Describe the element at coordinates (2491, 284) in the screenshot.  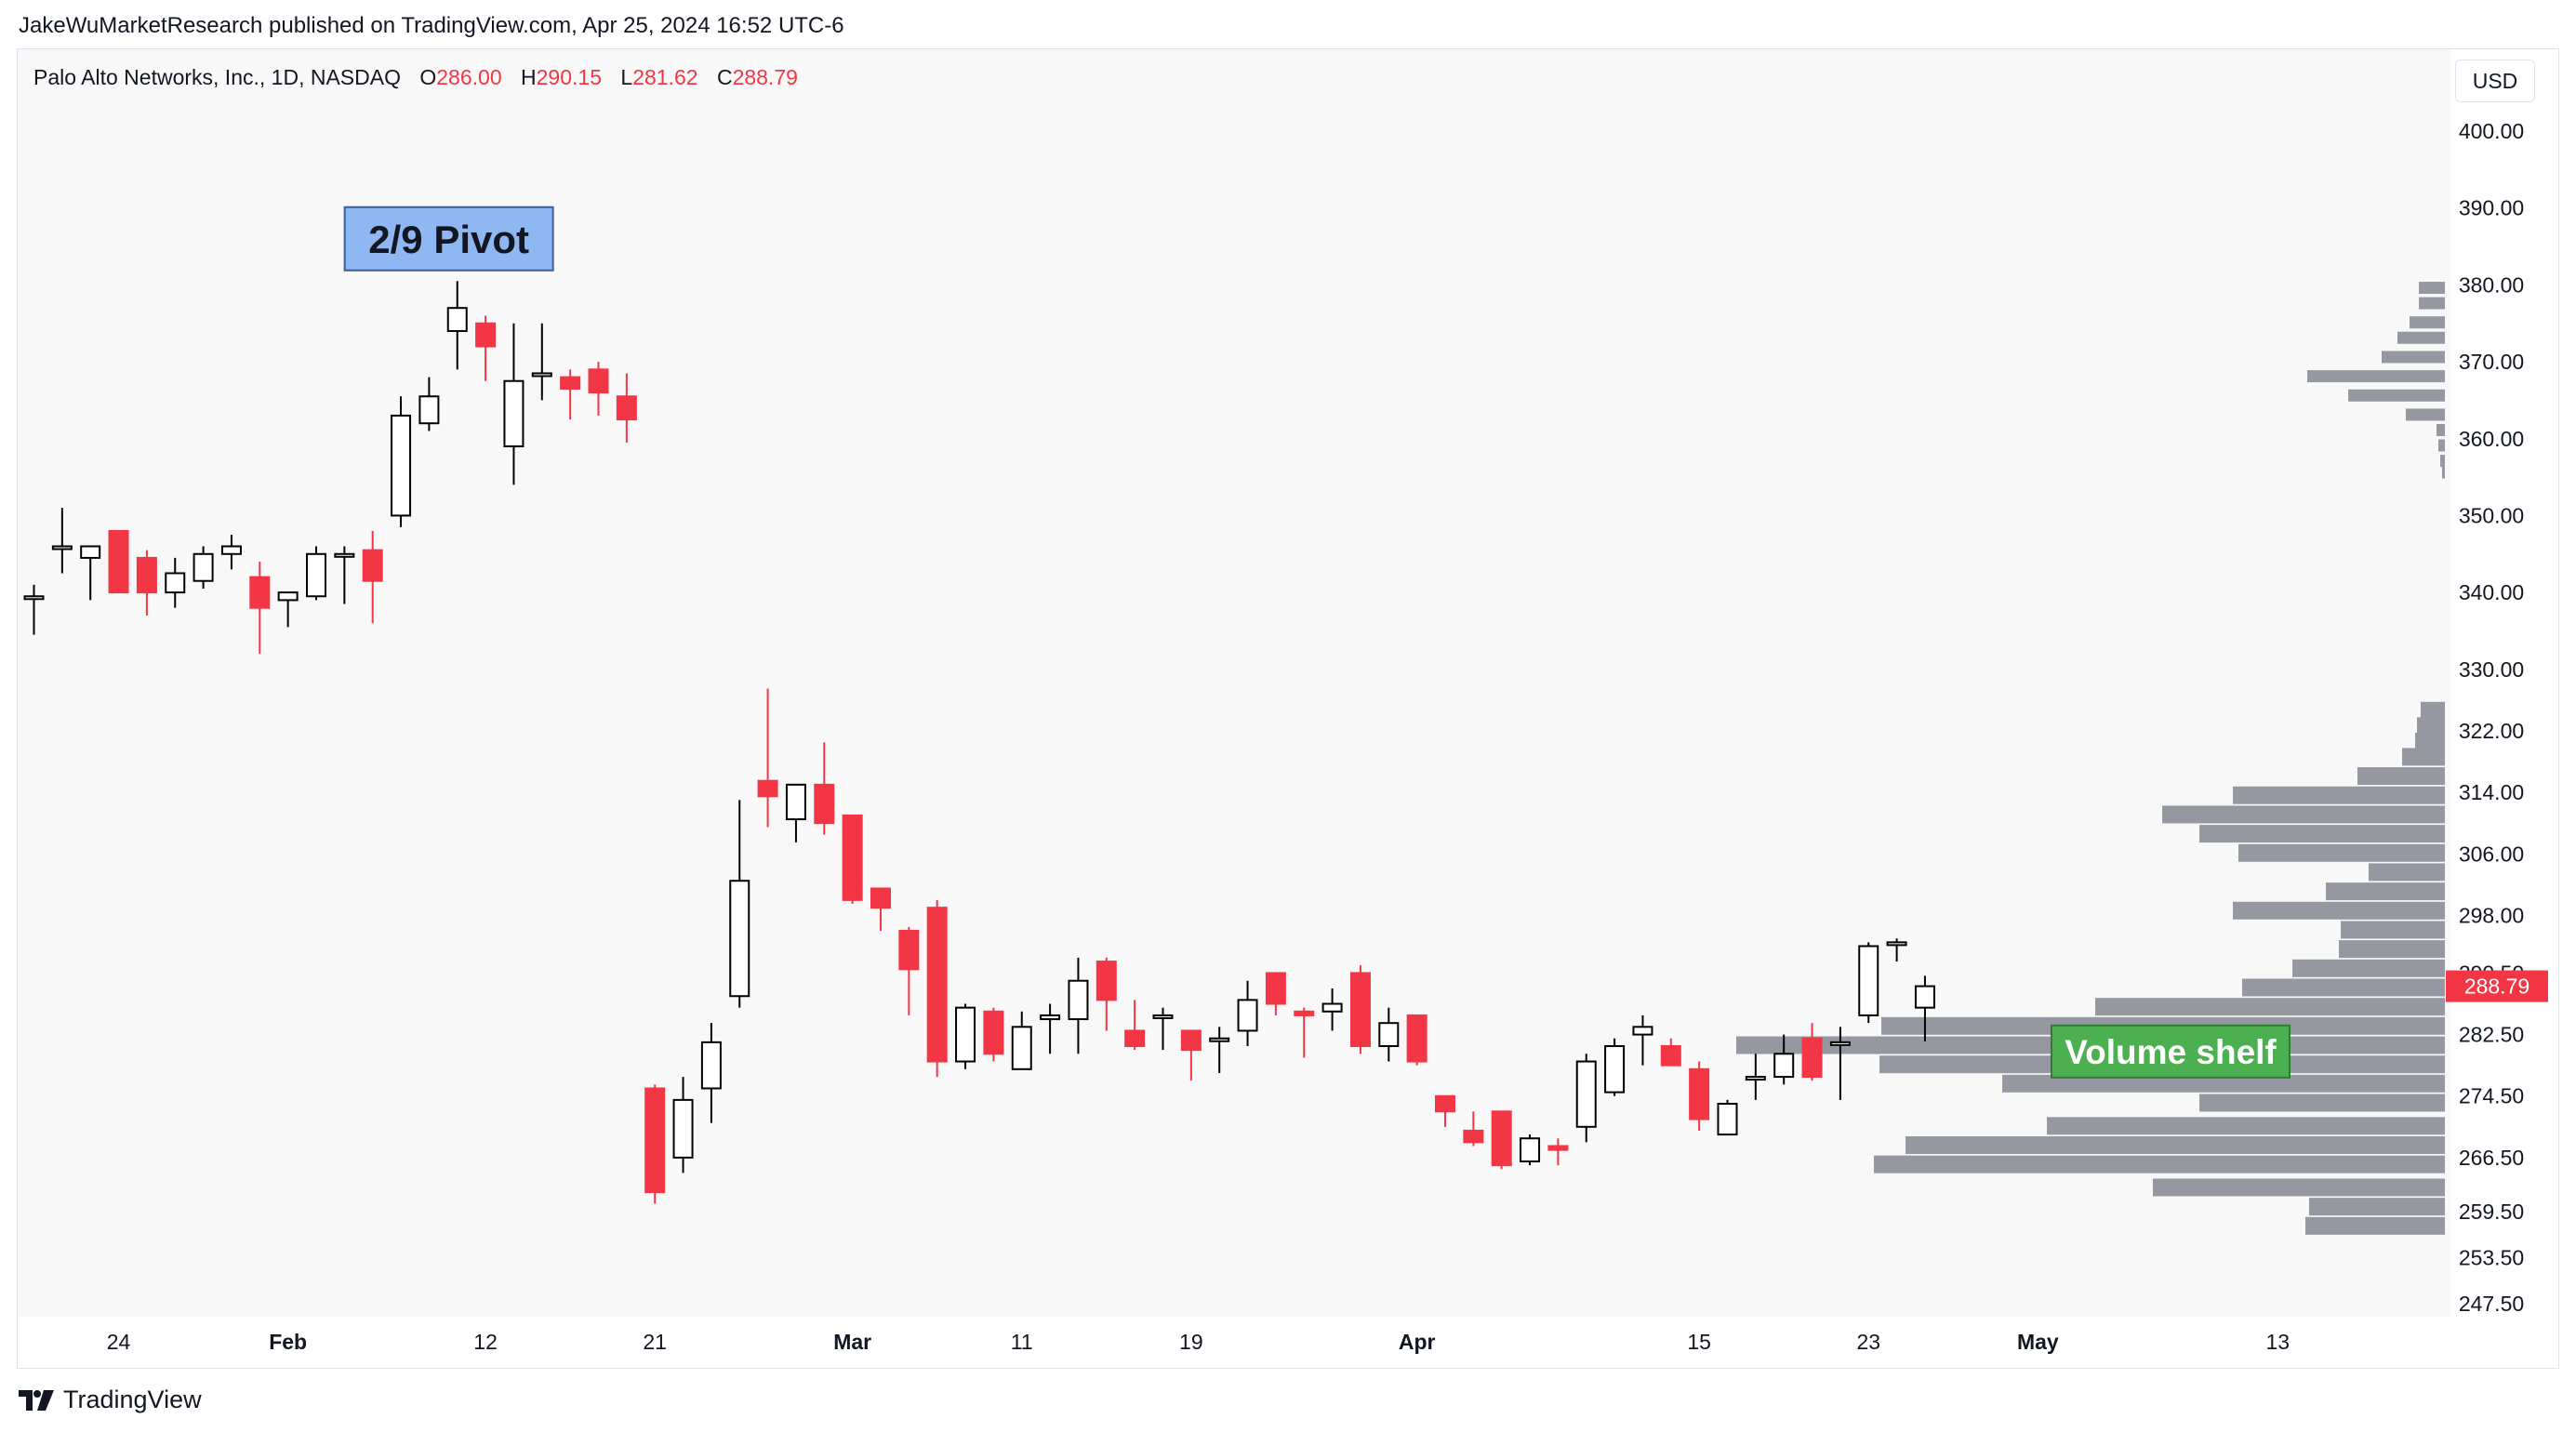
I see `y-tick-label: 380.00` at that location.